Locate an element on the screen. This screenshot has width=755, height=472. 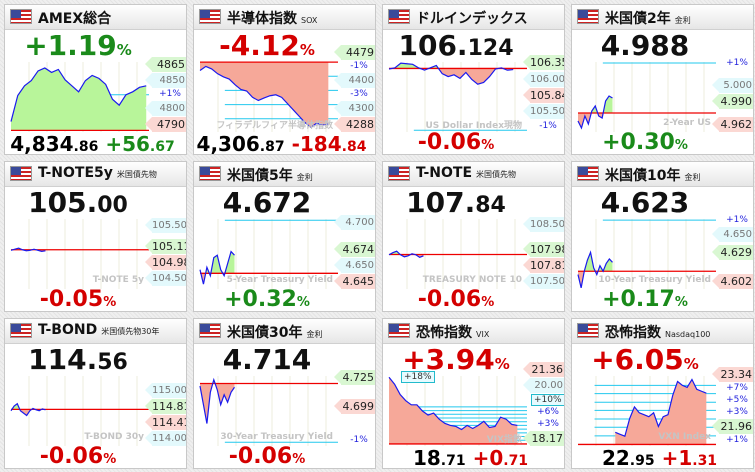
headline-value: 4.714 is located at coordinates (267, 361).